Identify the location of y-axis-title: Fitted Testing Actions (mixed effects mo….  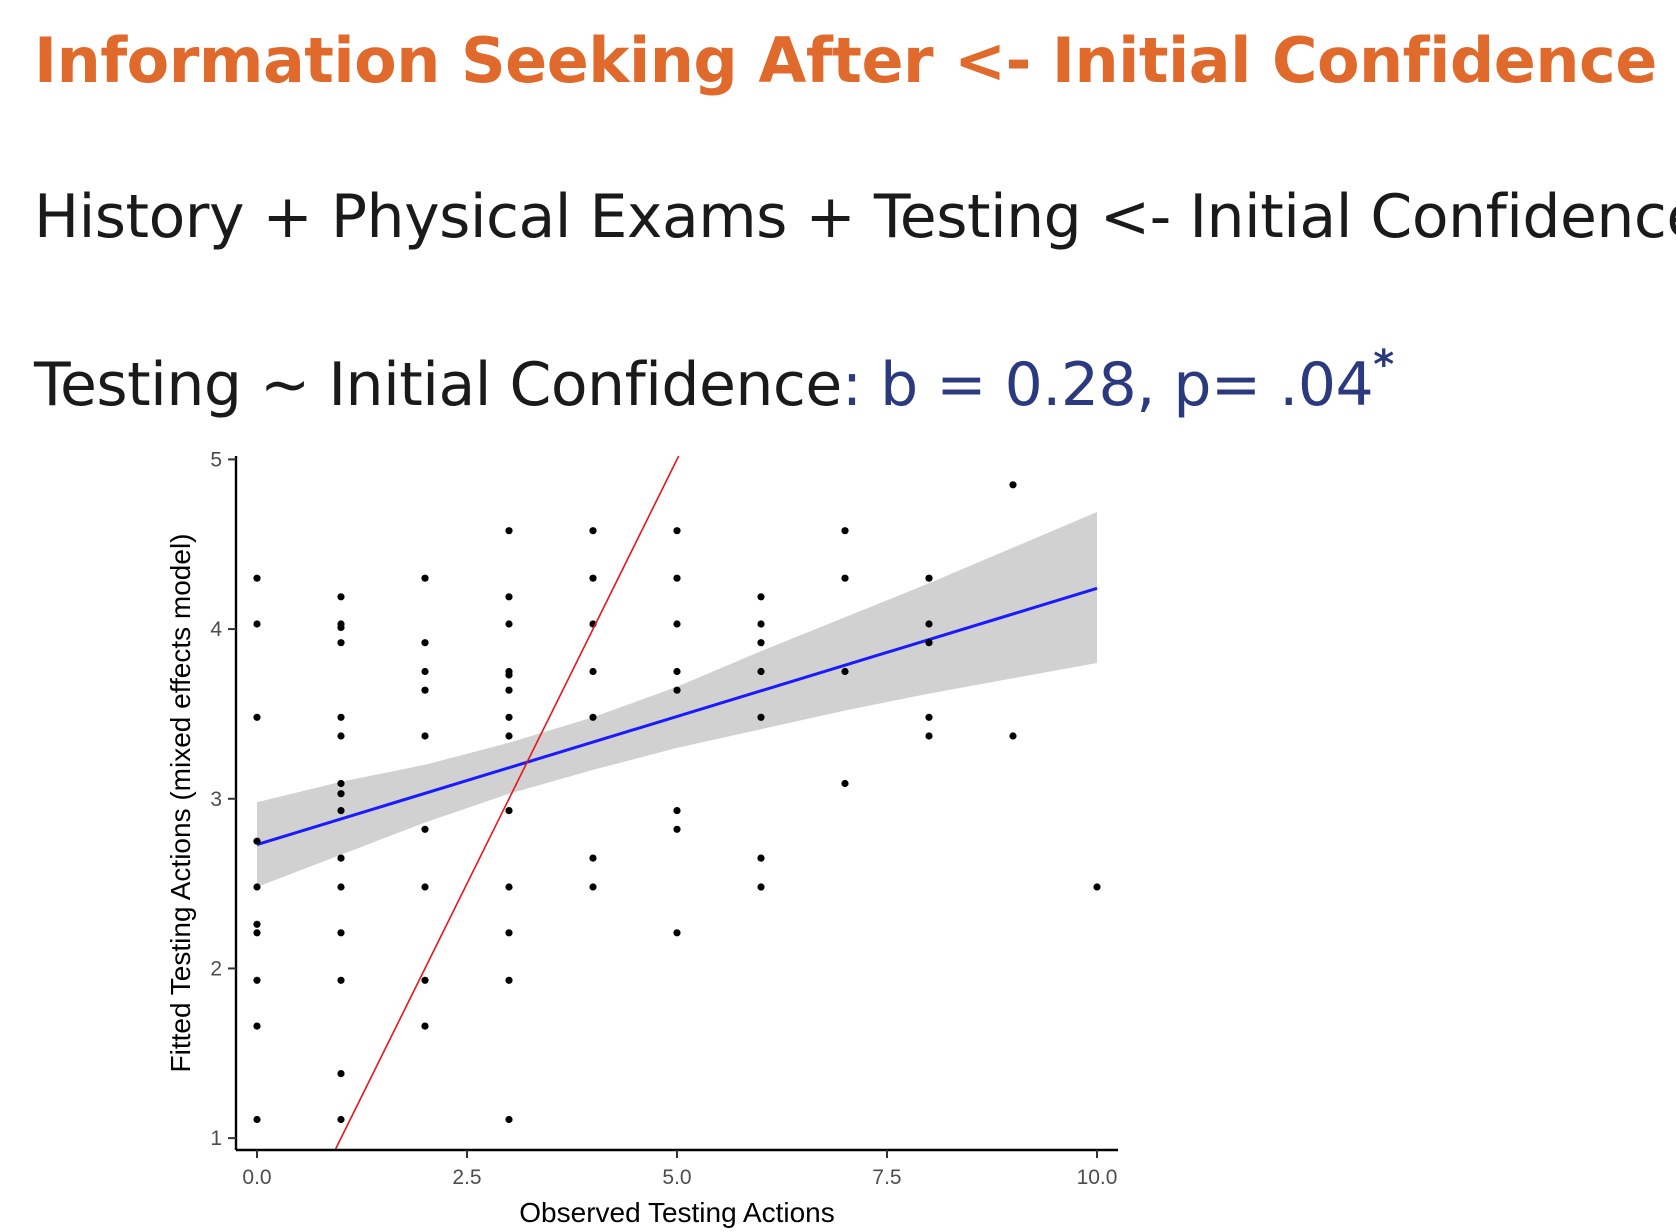
(180, 803).